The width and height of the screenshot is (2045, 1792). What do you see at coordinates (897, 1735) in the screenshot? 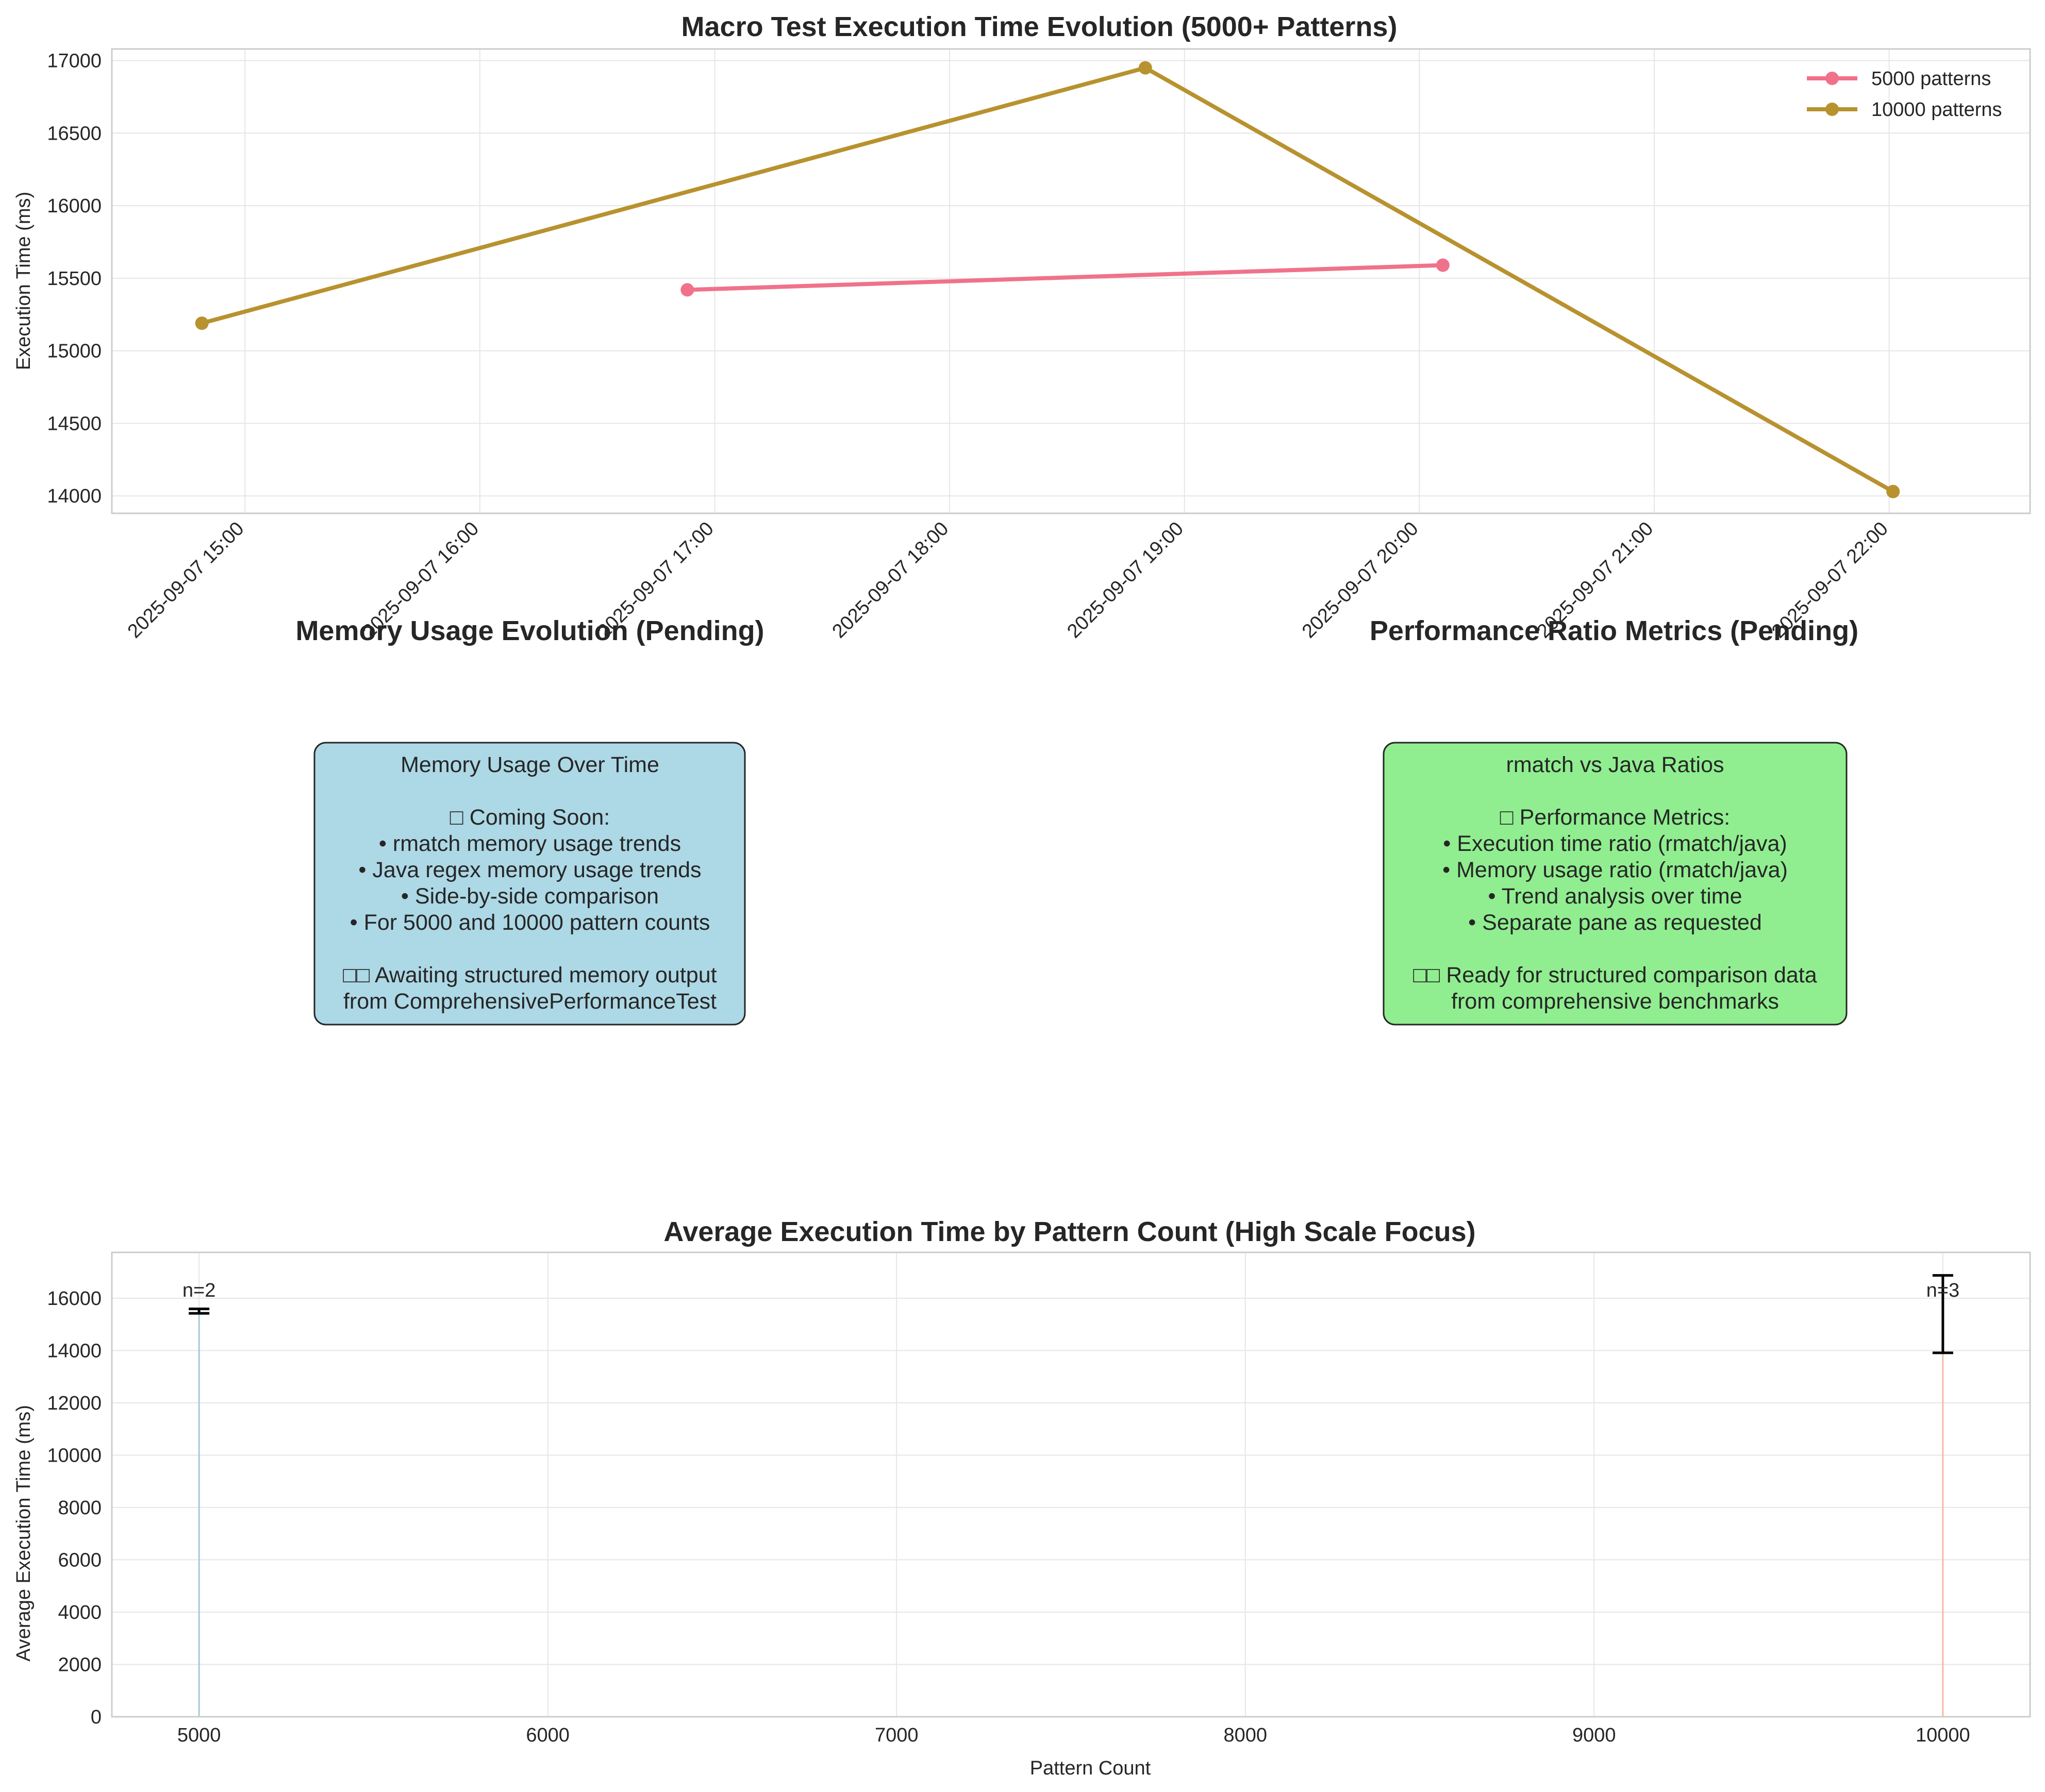
I see `bar-chart-x-tick-label: 7000` at bounding box center [897, 1735].